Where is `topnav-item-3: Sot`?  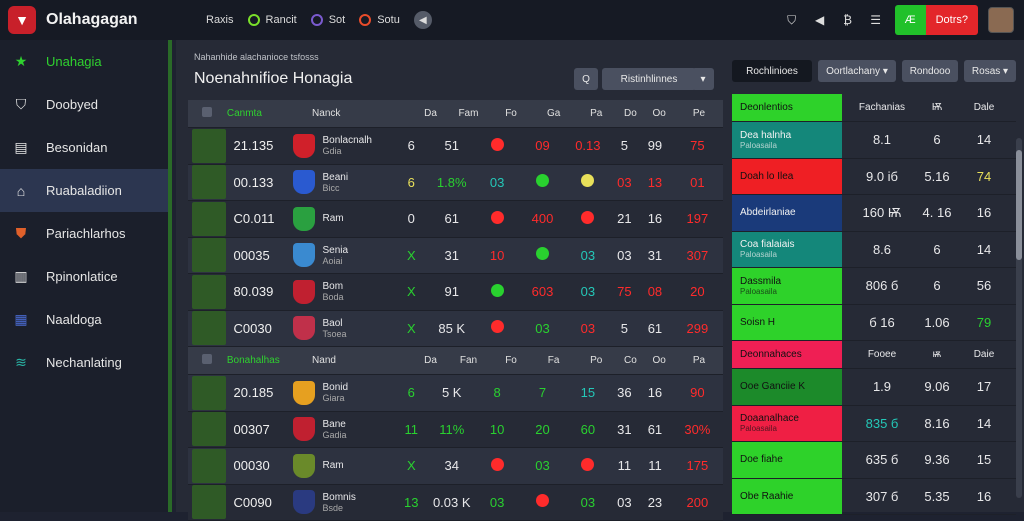 topnav-item-3: Sot is located at coordinates (328, 20).